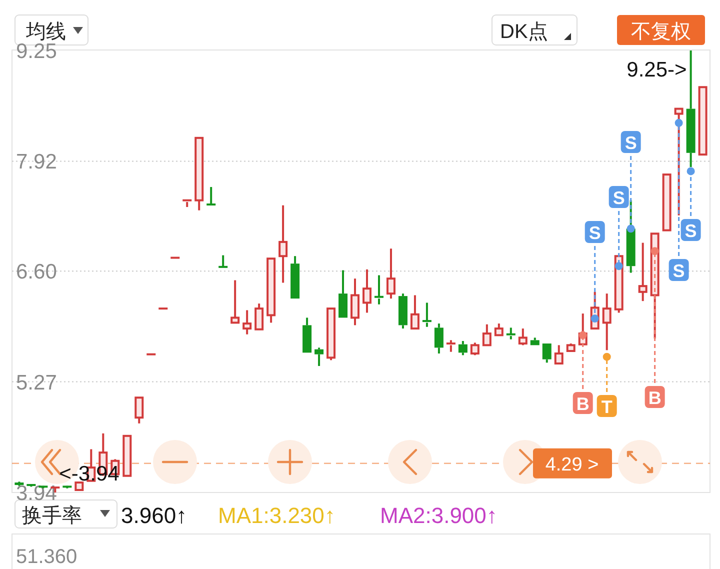 The width and height of the screenshot is (720, 569). Describe the element at coordinates (656, 70) in the screenshot. I see `annotation: 9.25->` at that location.